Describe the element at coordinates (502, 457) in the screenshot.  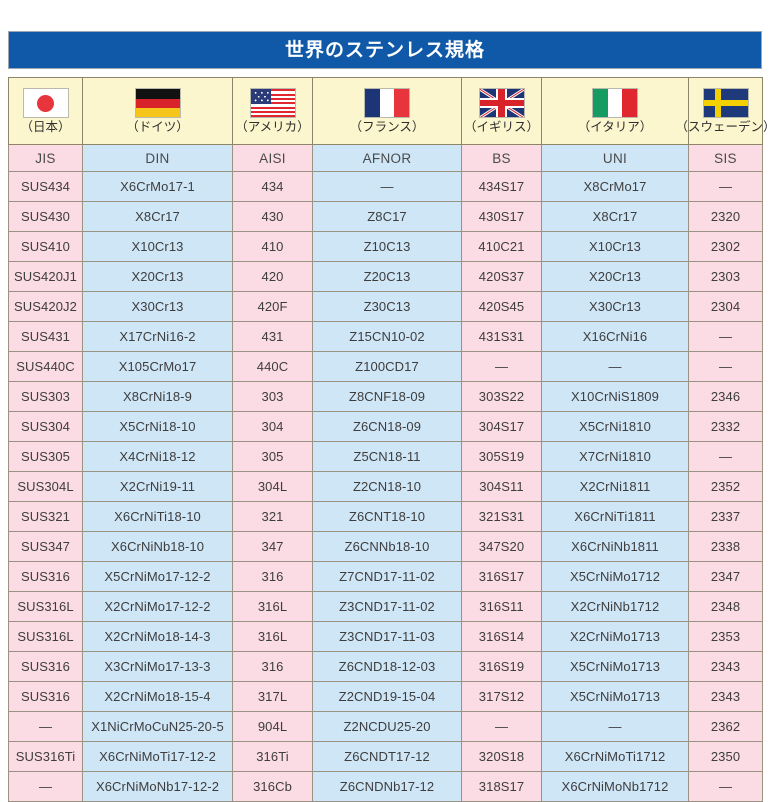
I see `table-cell: 305S19` at that location.